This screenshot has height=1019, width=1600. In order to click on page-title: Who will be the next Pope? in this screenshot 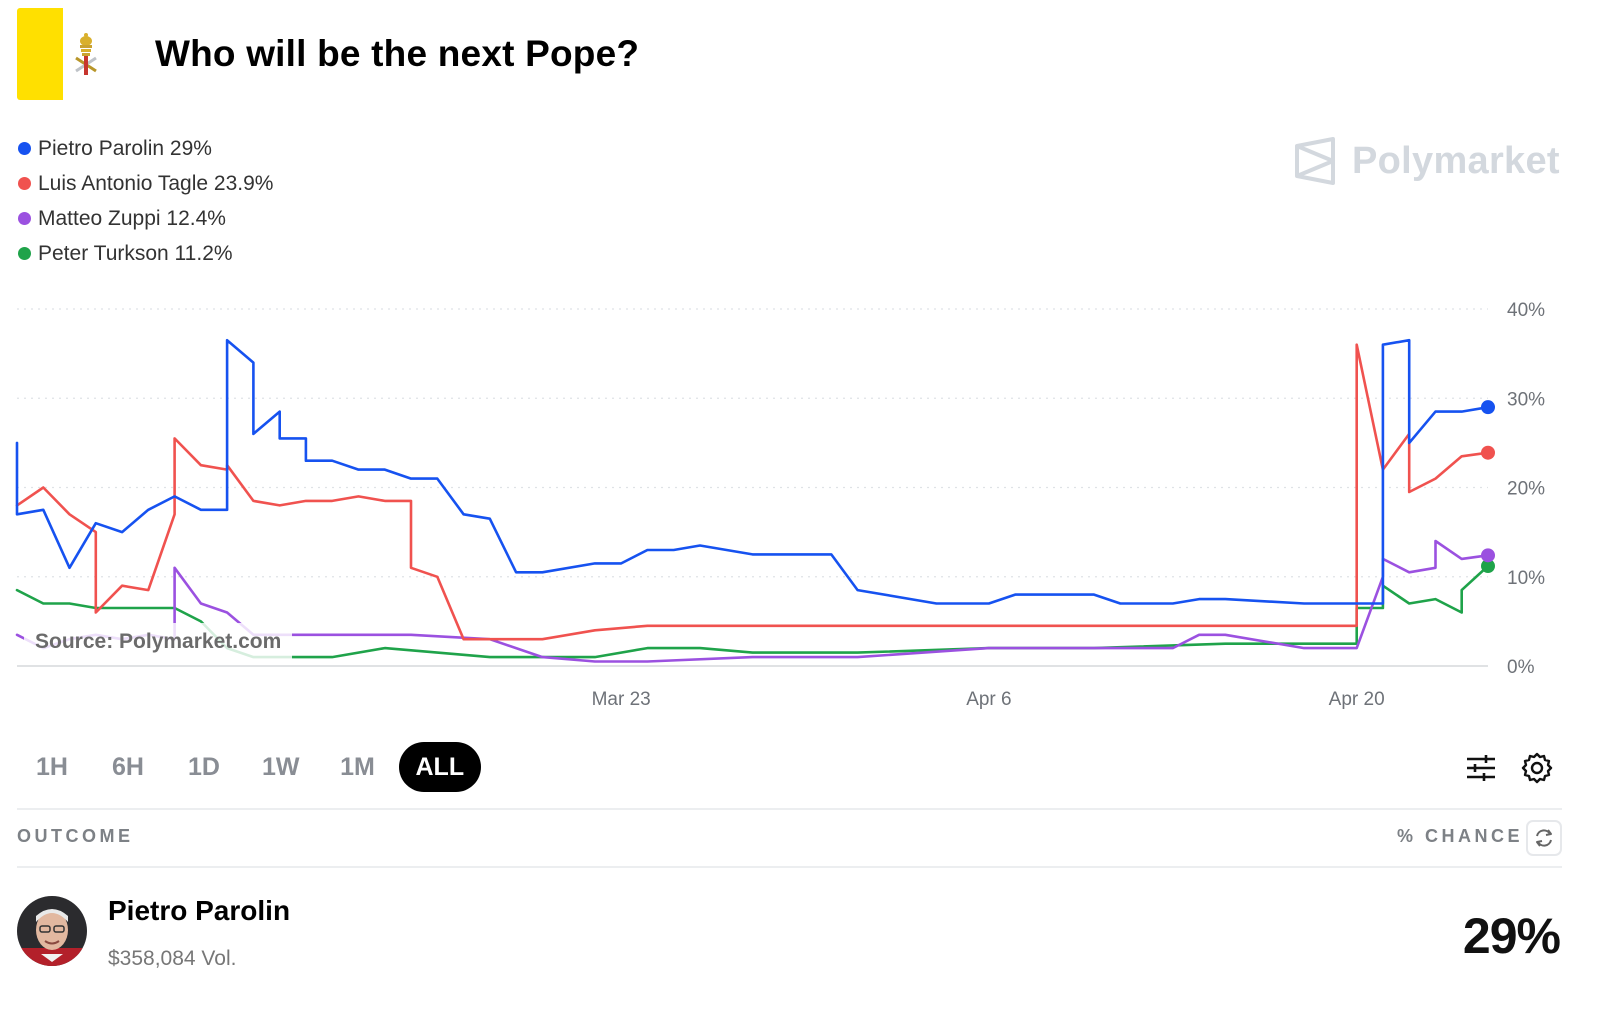, I will do `click(397, 53)`.